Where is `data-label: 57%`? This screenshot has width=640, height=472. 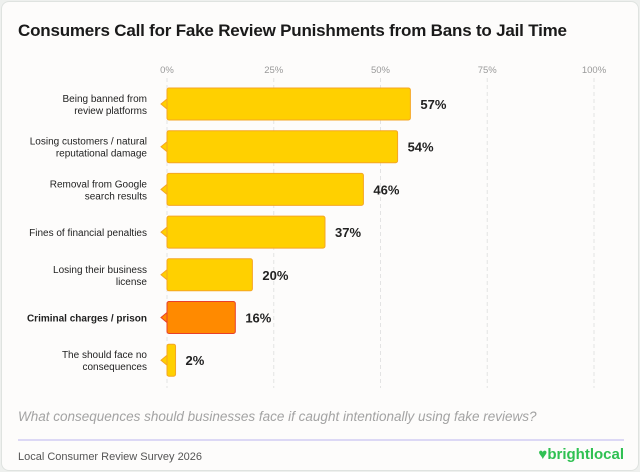 data-label: 57% is located at coordinates (433, 104).